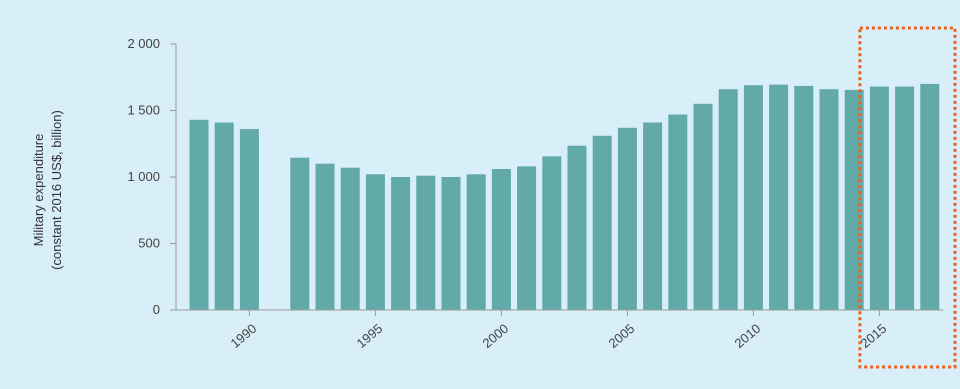 The height and width of the screenshot is (389, 960). I want to click on bar-2002, so click(552, 233).